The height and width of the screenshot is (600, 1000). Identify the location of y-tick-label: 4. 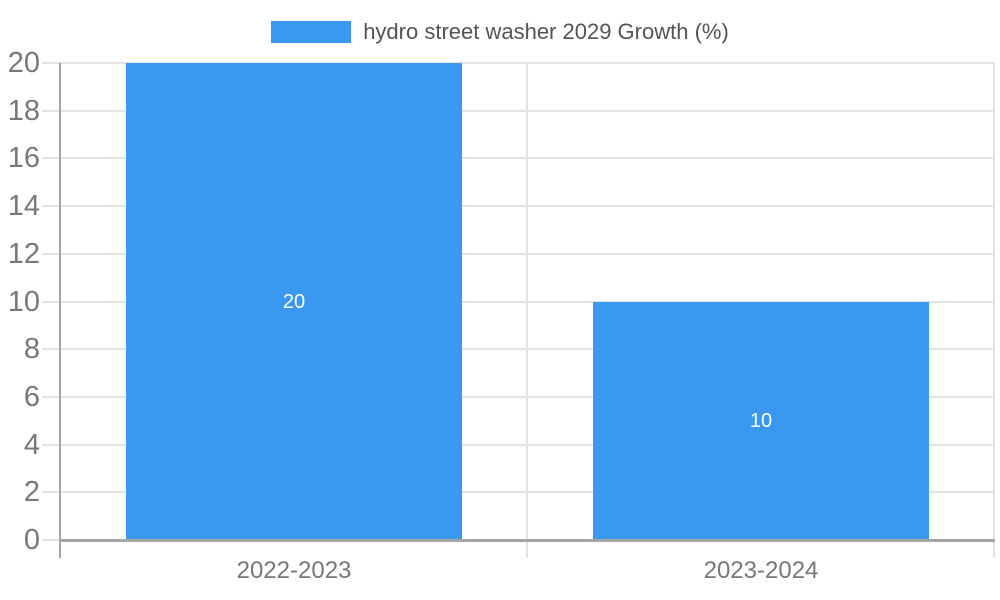
(31, 445).